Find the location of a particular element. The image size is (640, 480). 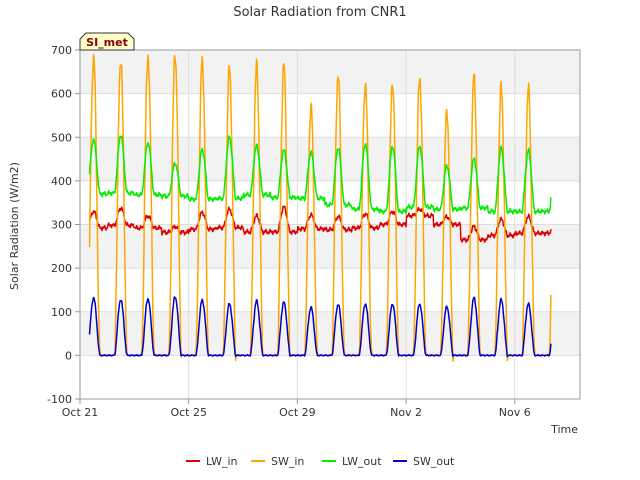

y-tick-label: 100 is located at coordinates (61, 312).